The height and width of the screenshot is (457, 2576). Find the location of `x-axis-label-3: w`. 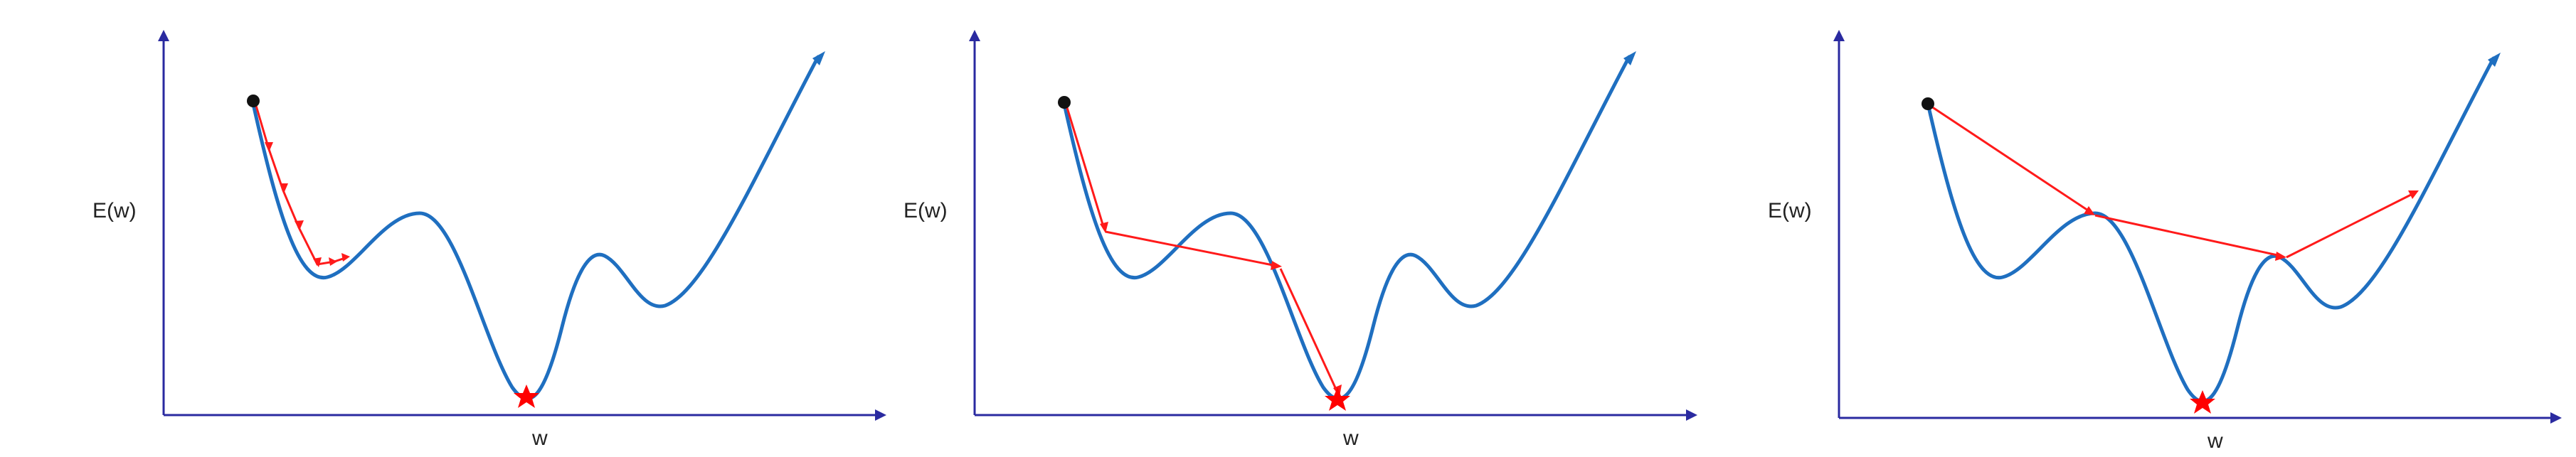

x-axis-label-3: w is located at coordinates (2215, 441).